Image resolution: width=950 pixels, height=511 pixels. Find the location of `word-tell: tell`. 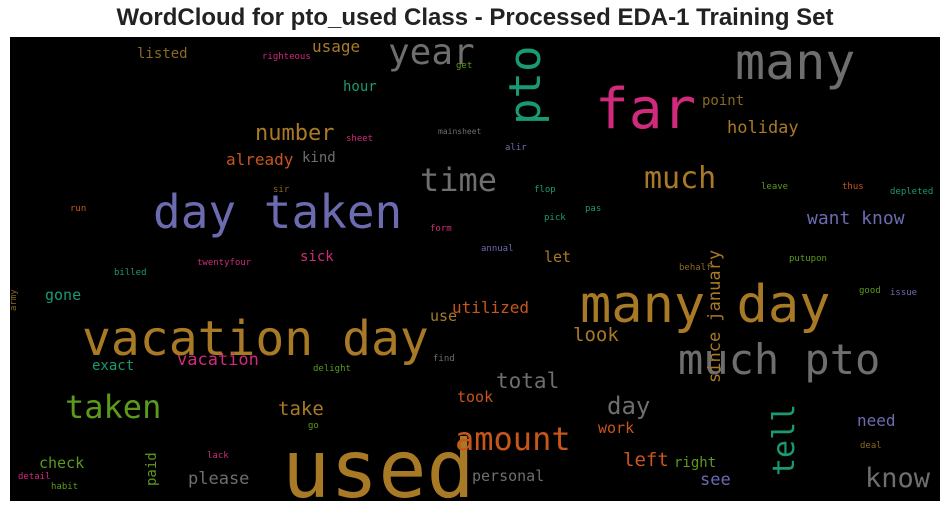

word-tell: tell is located at coordinates (784, 439).